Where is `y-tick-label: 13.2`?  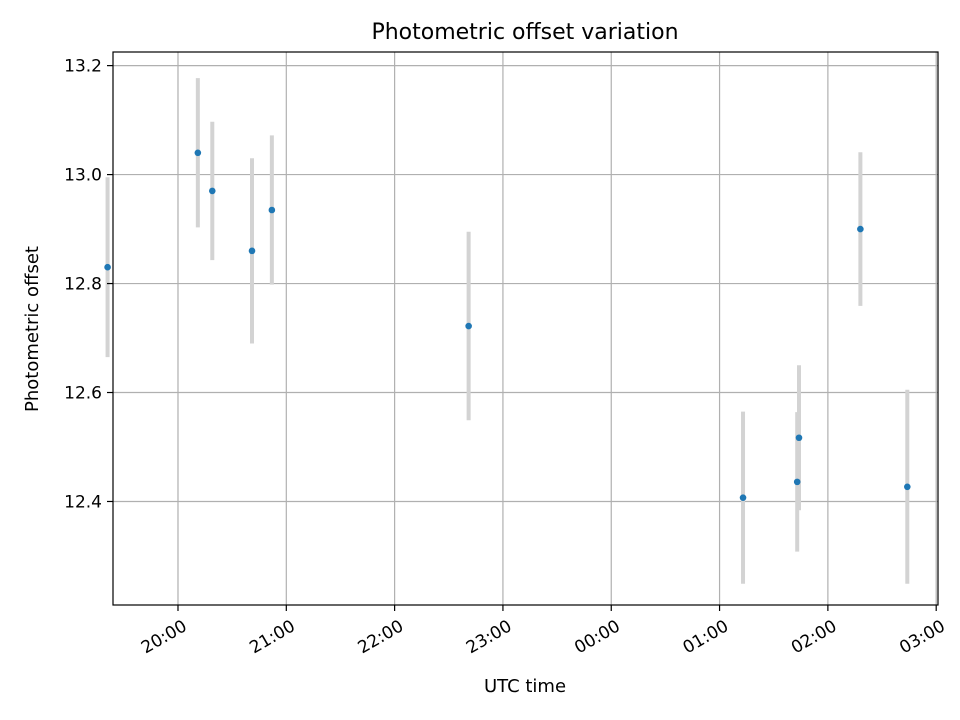
y-tick-label: 13.2 is located at coordinates (83, 67).